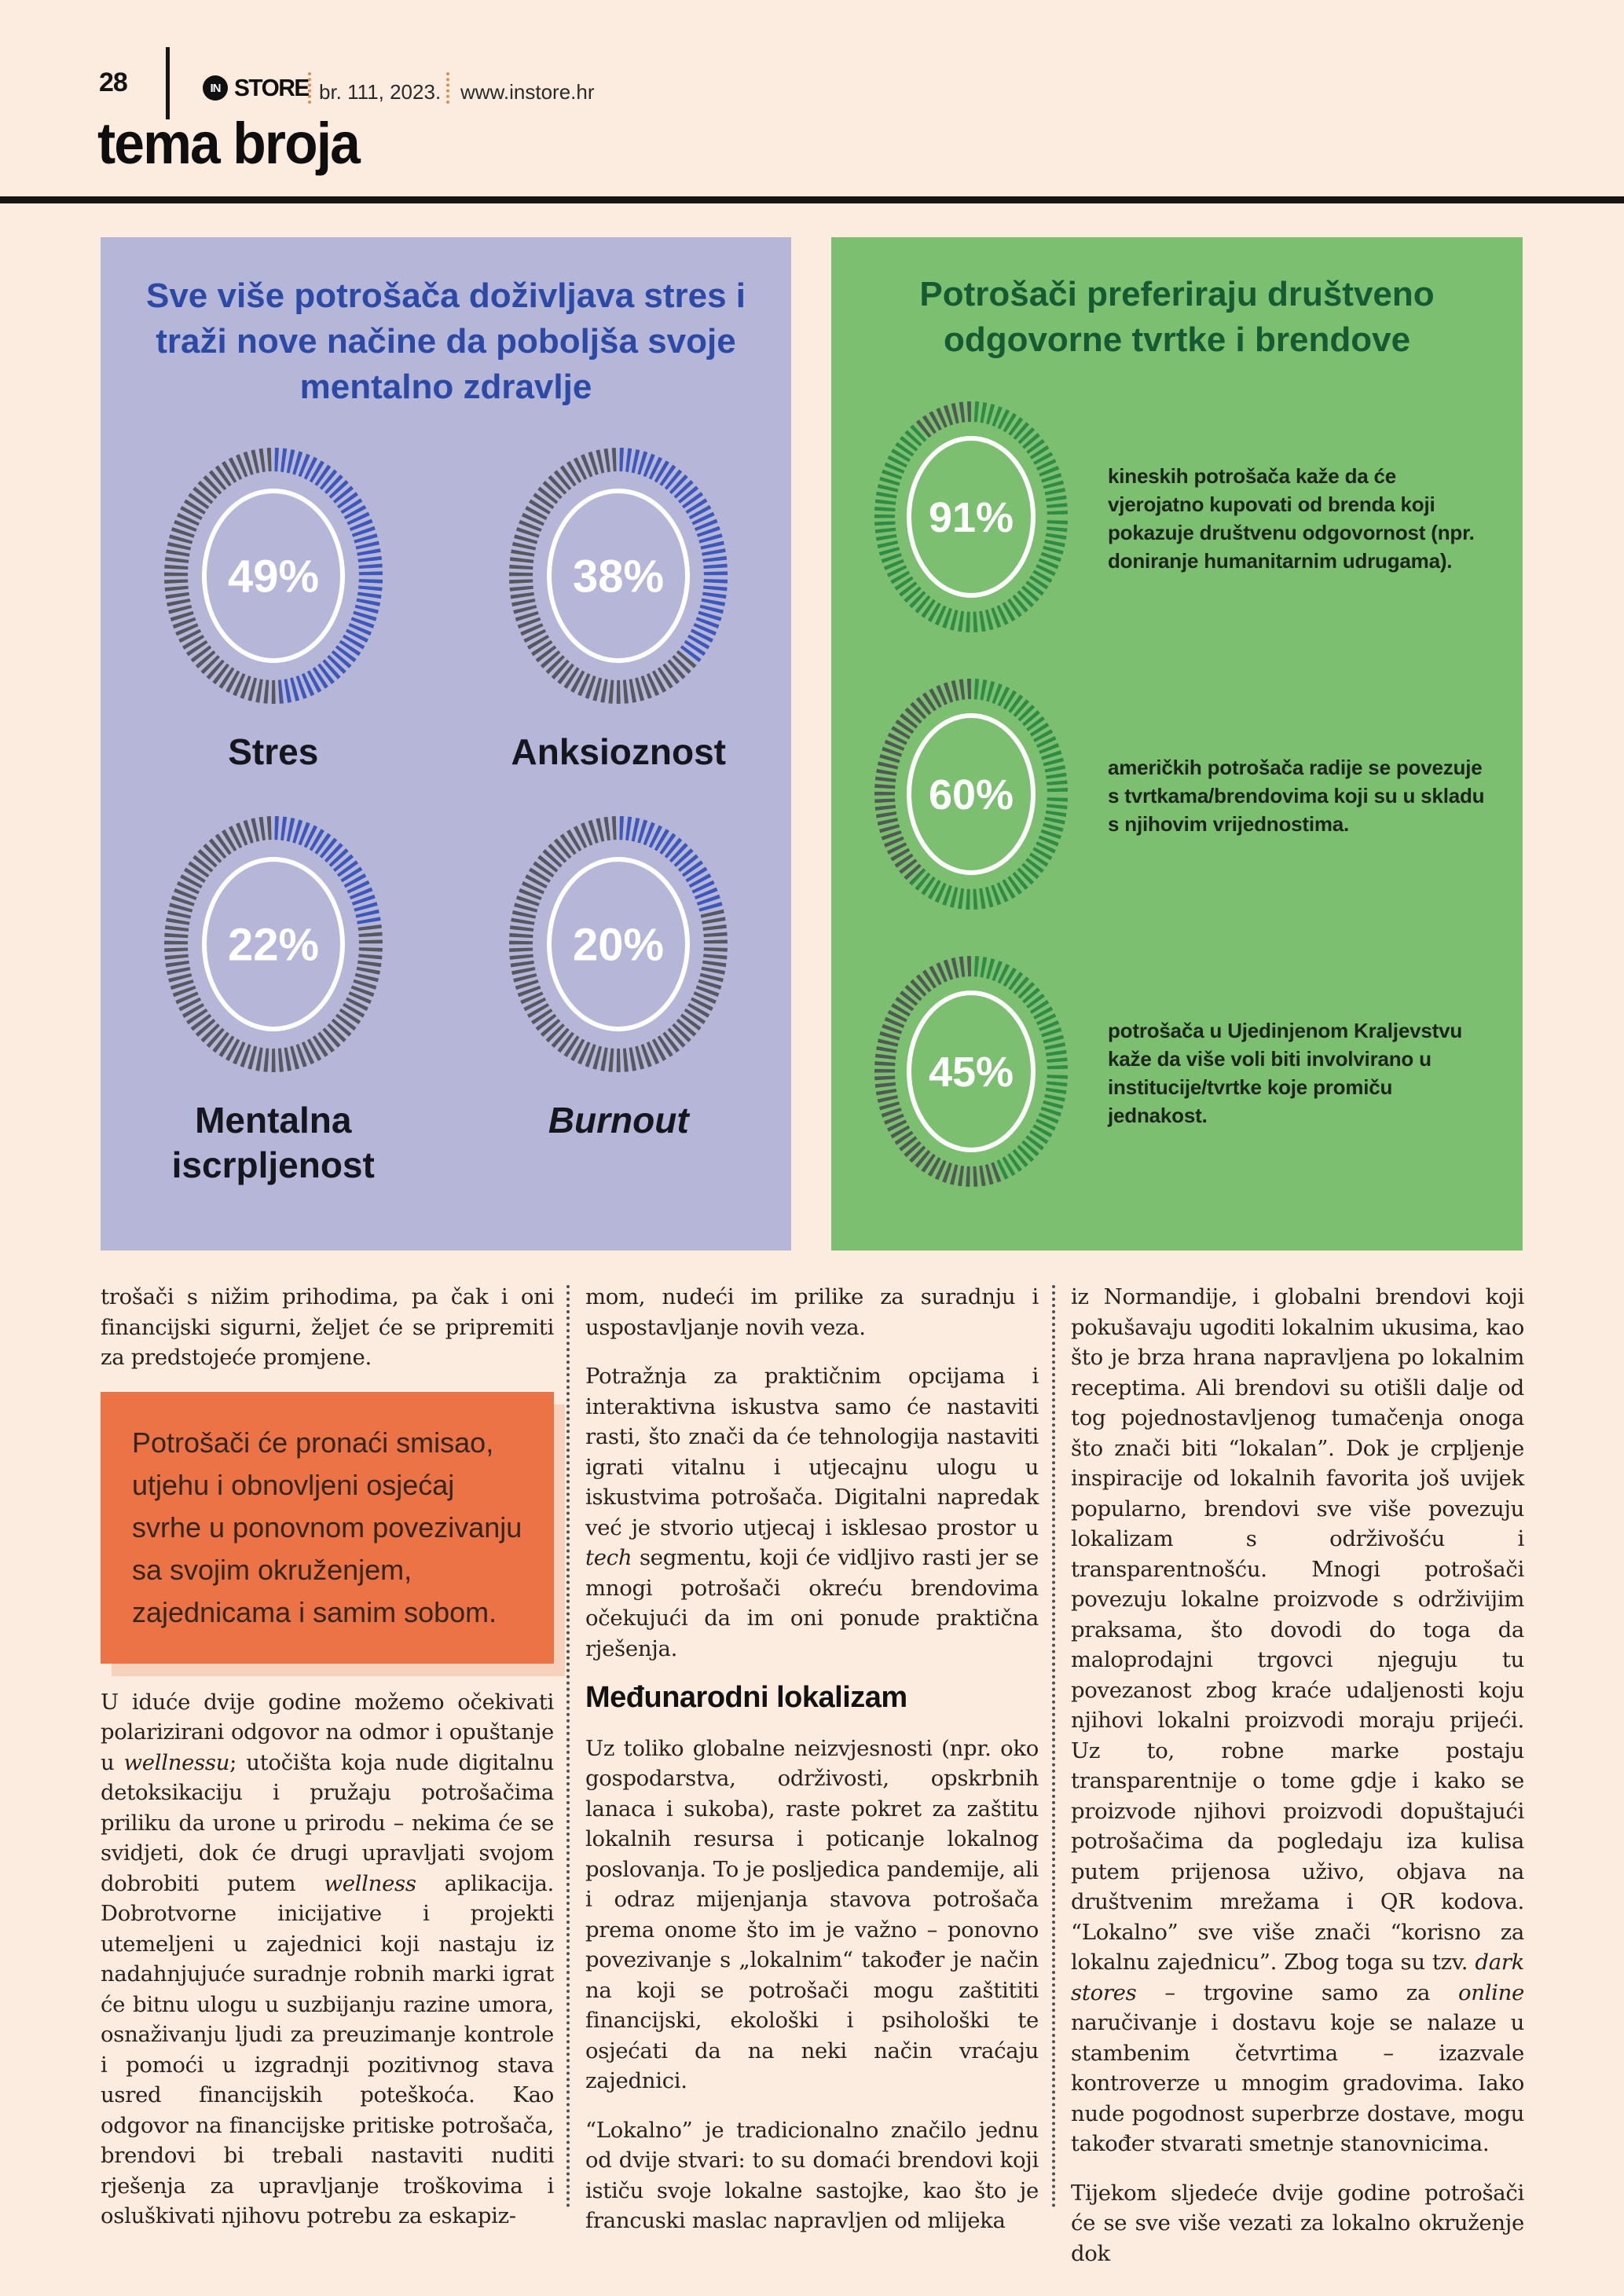 The width and height of the screenshot is (1624, 2296). Describe the element at coordinates (527, 92) in the screenshot. I see `website-url: www.instore.hr` at that location.